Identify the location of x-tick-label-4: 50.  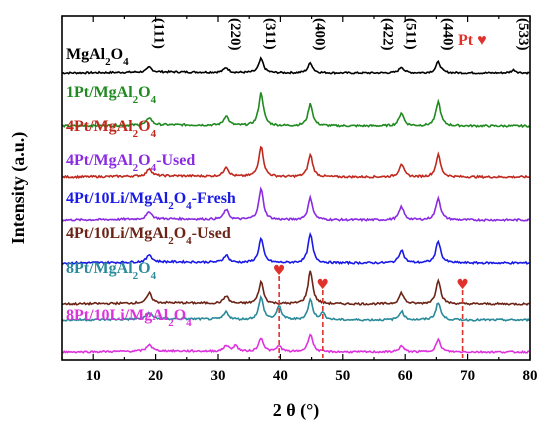
(342, 376).